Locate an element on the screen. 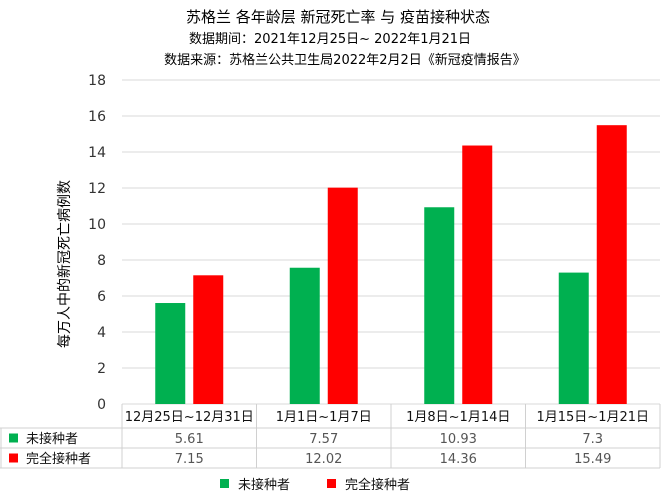 The image size is (667, 497). y-tick-label: 0 is located at coordinates (101, 405).